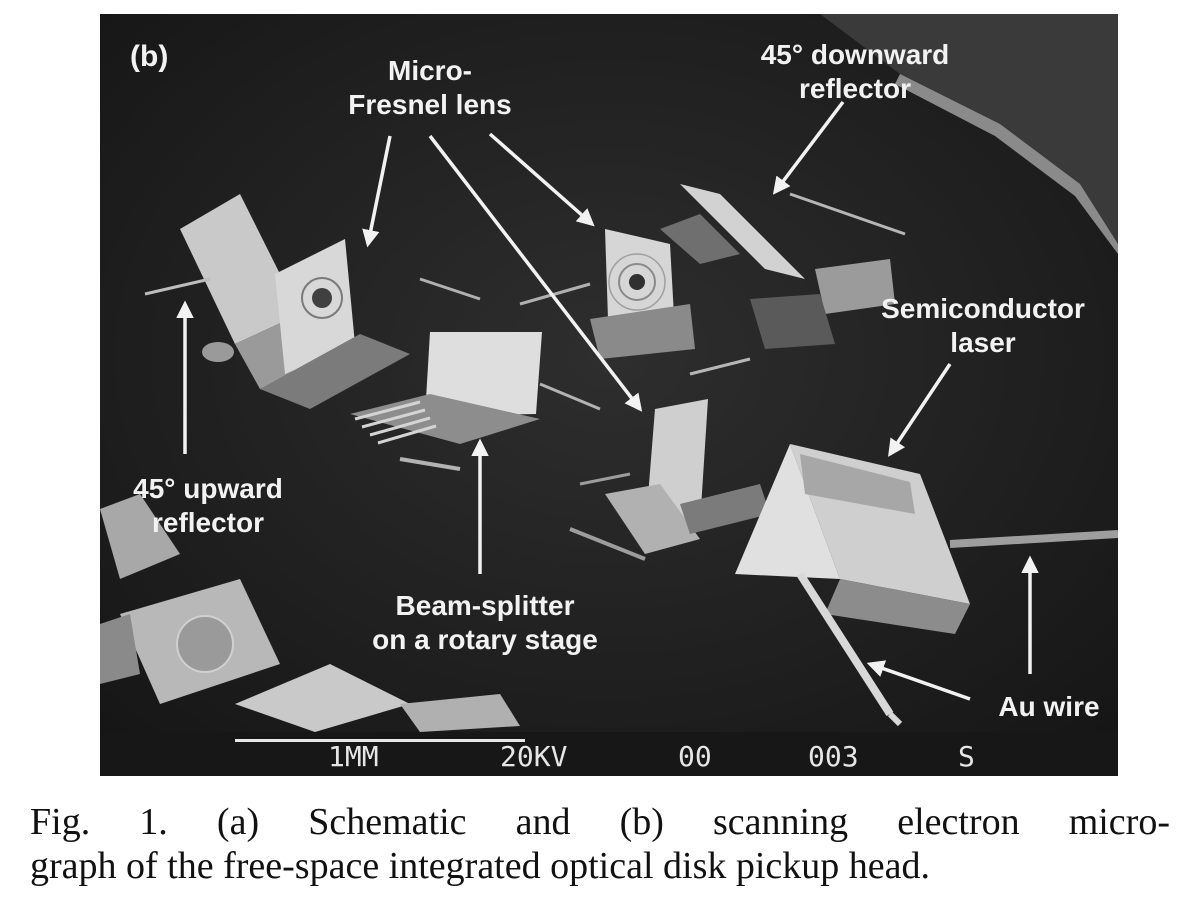 The image size is (1200, 911). What do you see at coordinates (609, 754) in the screenshot?
I see `sem-info-bar: 1MM 20KV 00 003 S` at bounding box center [609, 754].